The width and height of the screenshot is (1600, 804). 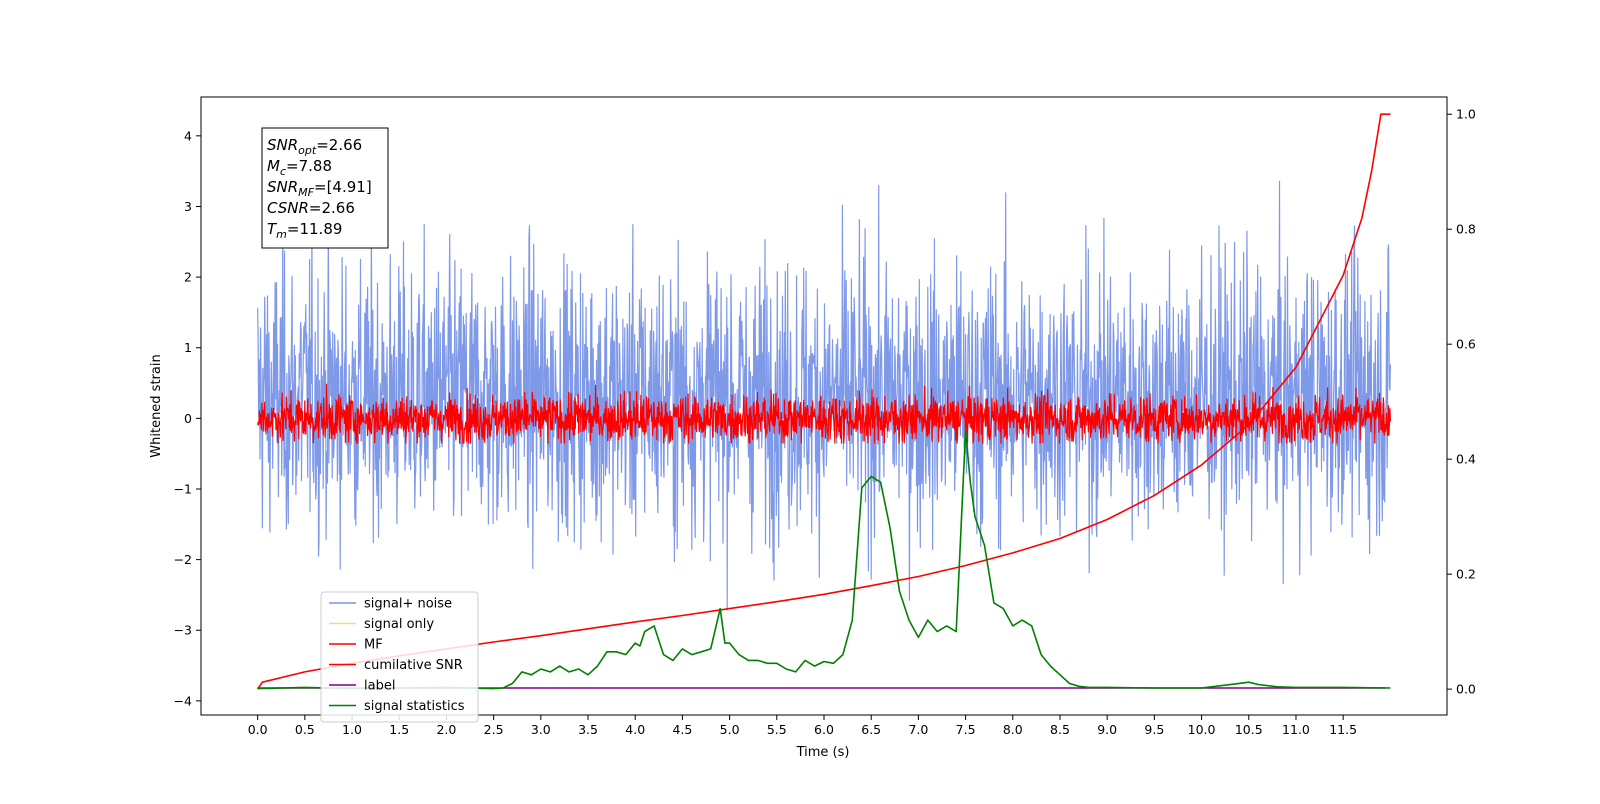 What do you see at coordinates (304, 230) in the screenshot?
I see `annotation-line-tm: Tm=11.89` at bounding box center [304, 230].